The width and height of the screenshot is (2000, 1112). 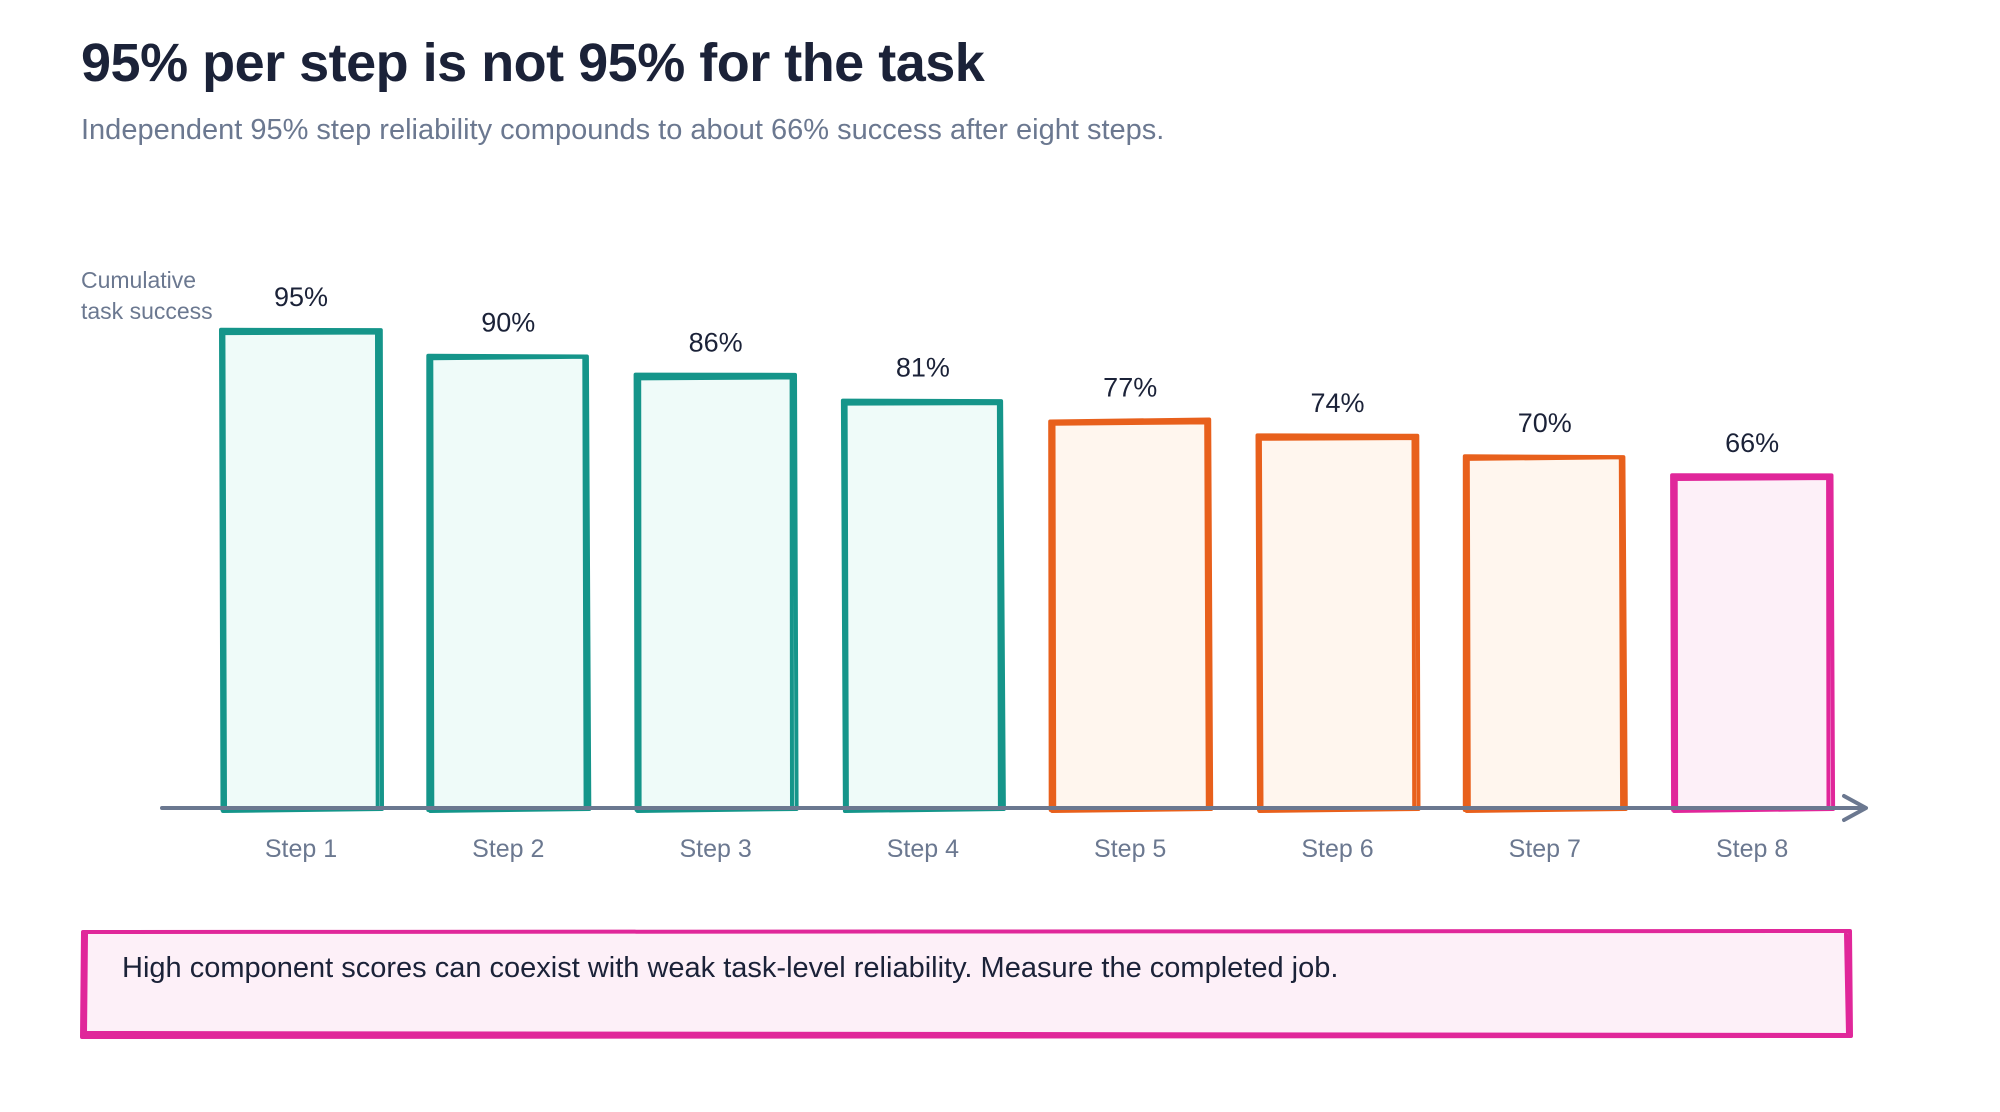 What do you see at coordinates (301, 297) in the screenshot?
I see `bar-value-label: 95%` at bounding box center [301, 297].